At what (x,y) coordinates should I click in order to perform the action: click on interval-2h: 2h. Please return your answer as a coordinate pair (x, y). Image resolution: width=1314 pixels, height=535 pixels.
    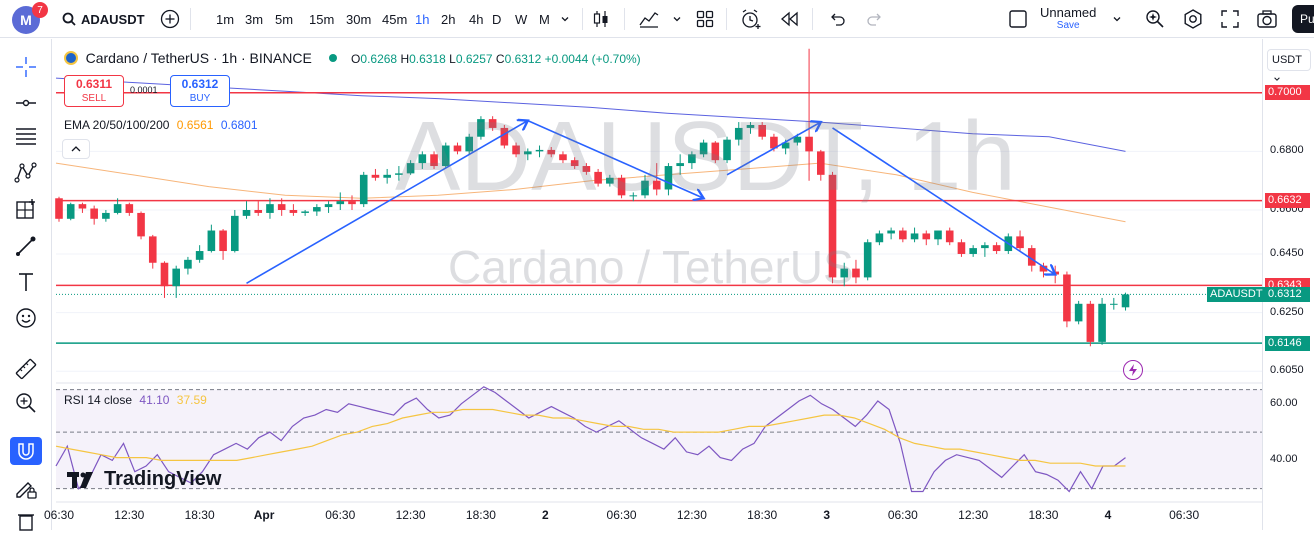
    Looking at the image, I should click on (448, 19).